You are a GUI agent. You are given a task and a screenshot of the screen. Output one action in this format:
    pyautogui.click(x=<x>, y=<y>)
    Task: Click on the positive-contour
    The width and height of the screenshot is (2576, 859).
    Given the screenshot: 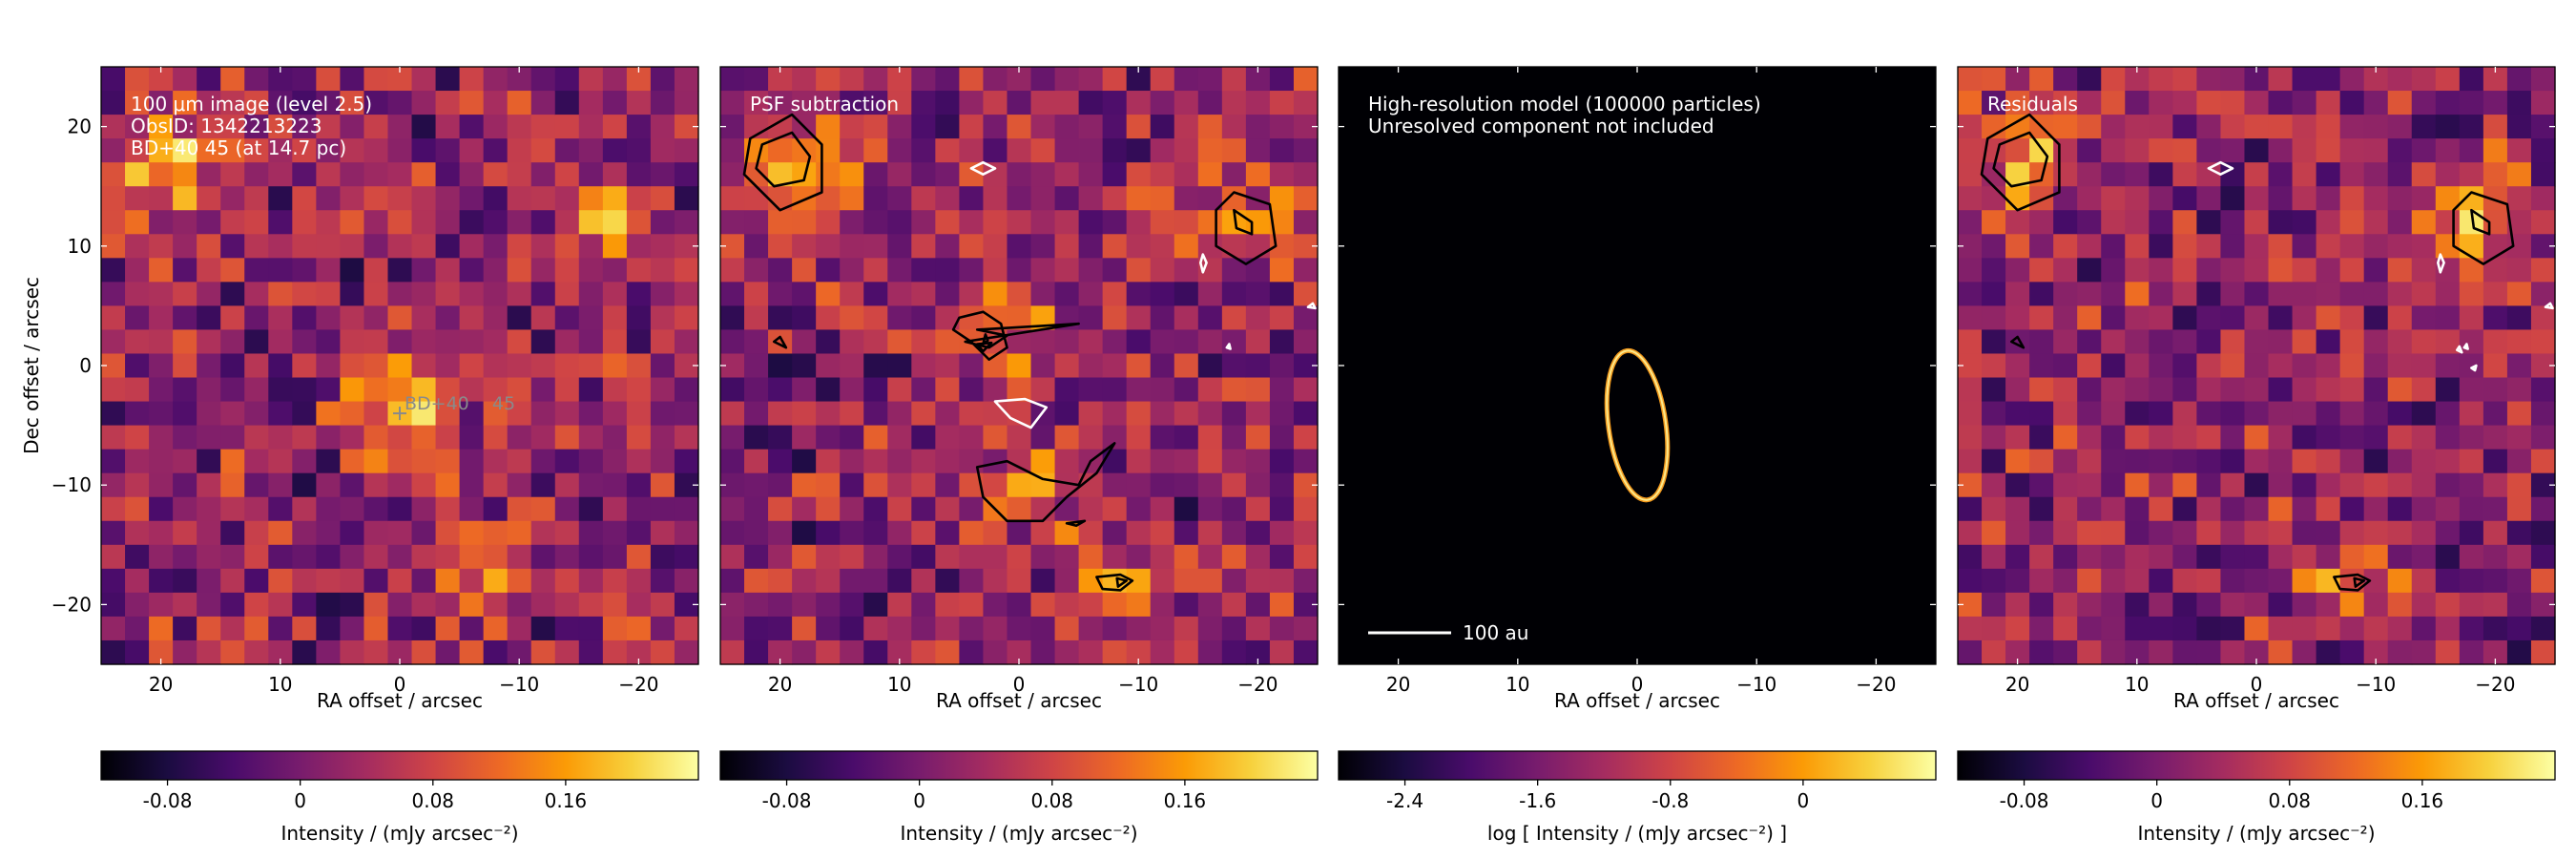 What is the action you would take?
    pyautogui.click(x=2020, y=159)
    